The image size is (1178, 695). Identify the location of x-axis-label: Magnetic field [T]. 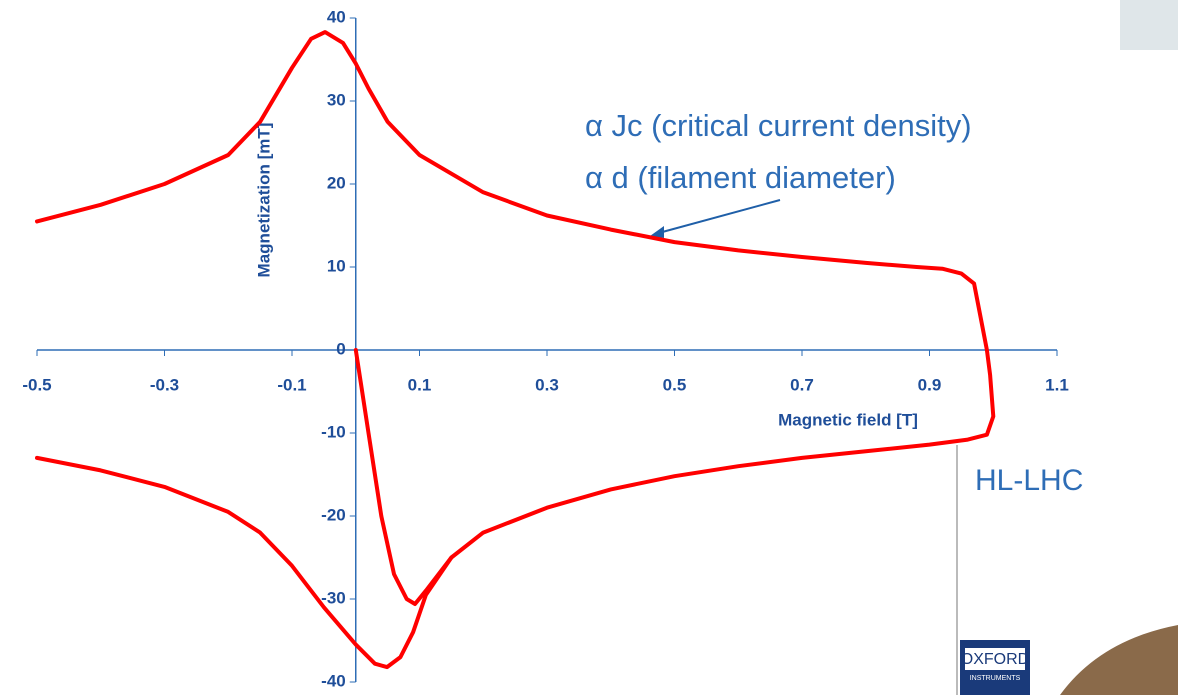
(848, 419).